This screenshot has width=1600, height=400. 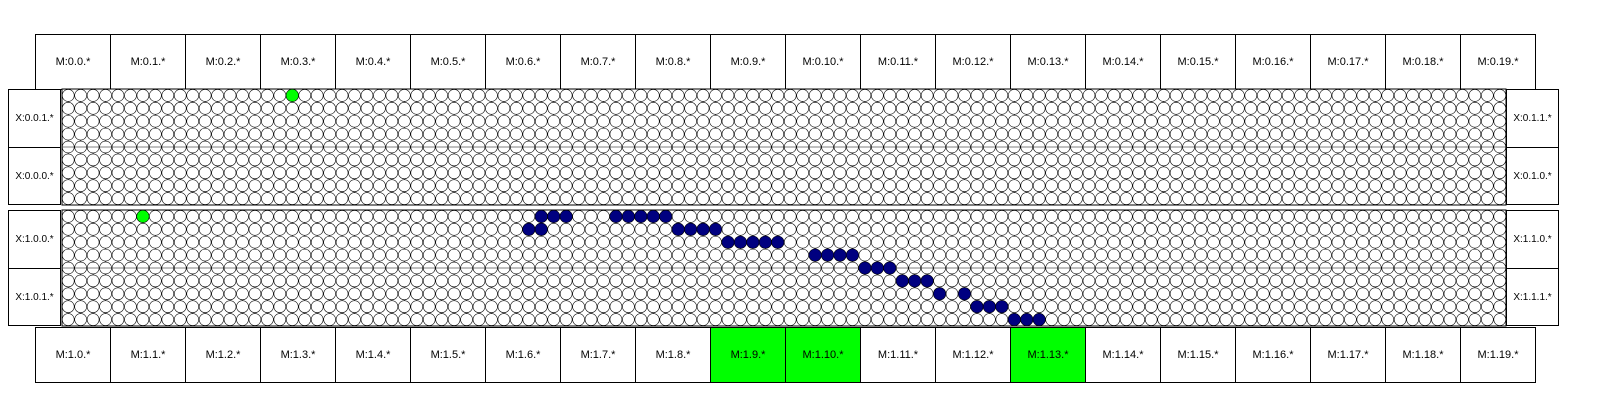 What do you see at coordinates (1198, 62) in the screenshot?
I see `top-module-box: M:0.15.*` at bounding box center [1198, 62].